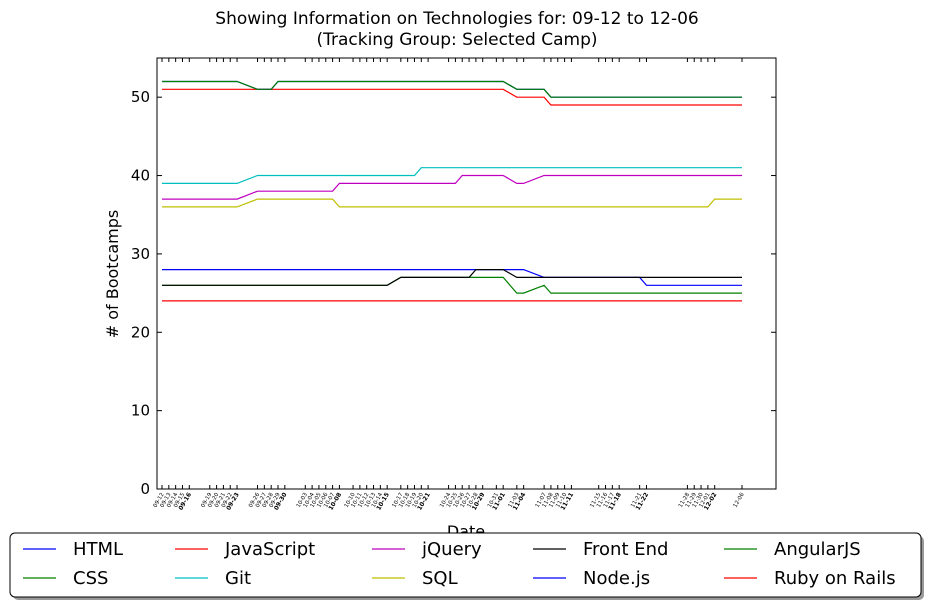  I want to click on legend-label-git: Git, so click(238, 578).